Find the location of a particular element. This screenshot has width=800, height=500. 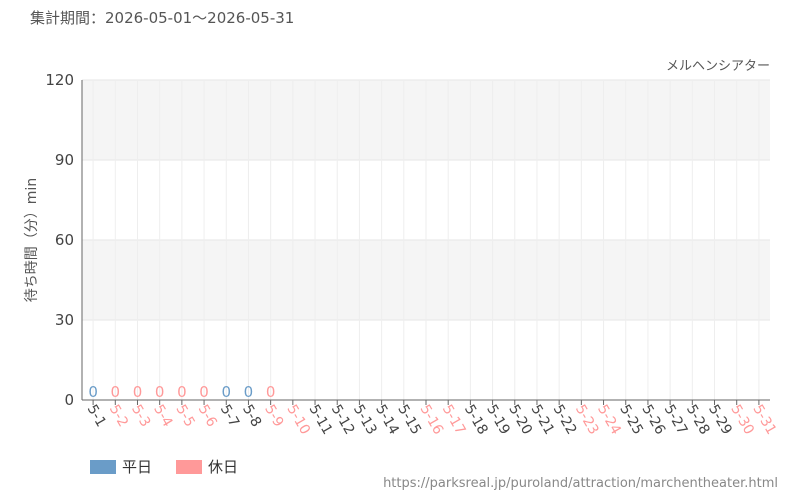

y-tick-label: 120 is located at coordinates (59, 80).